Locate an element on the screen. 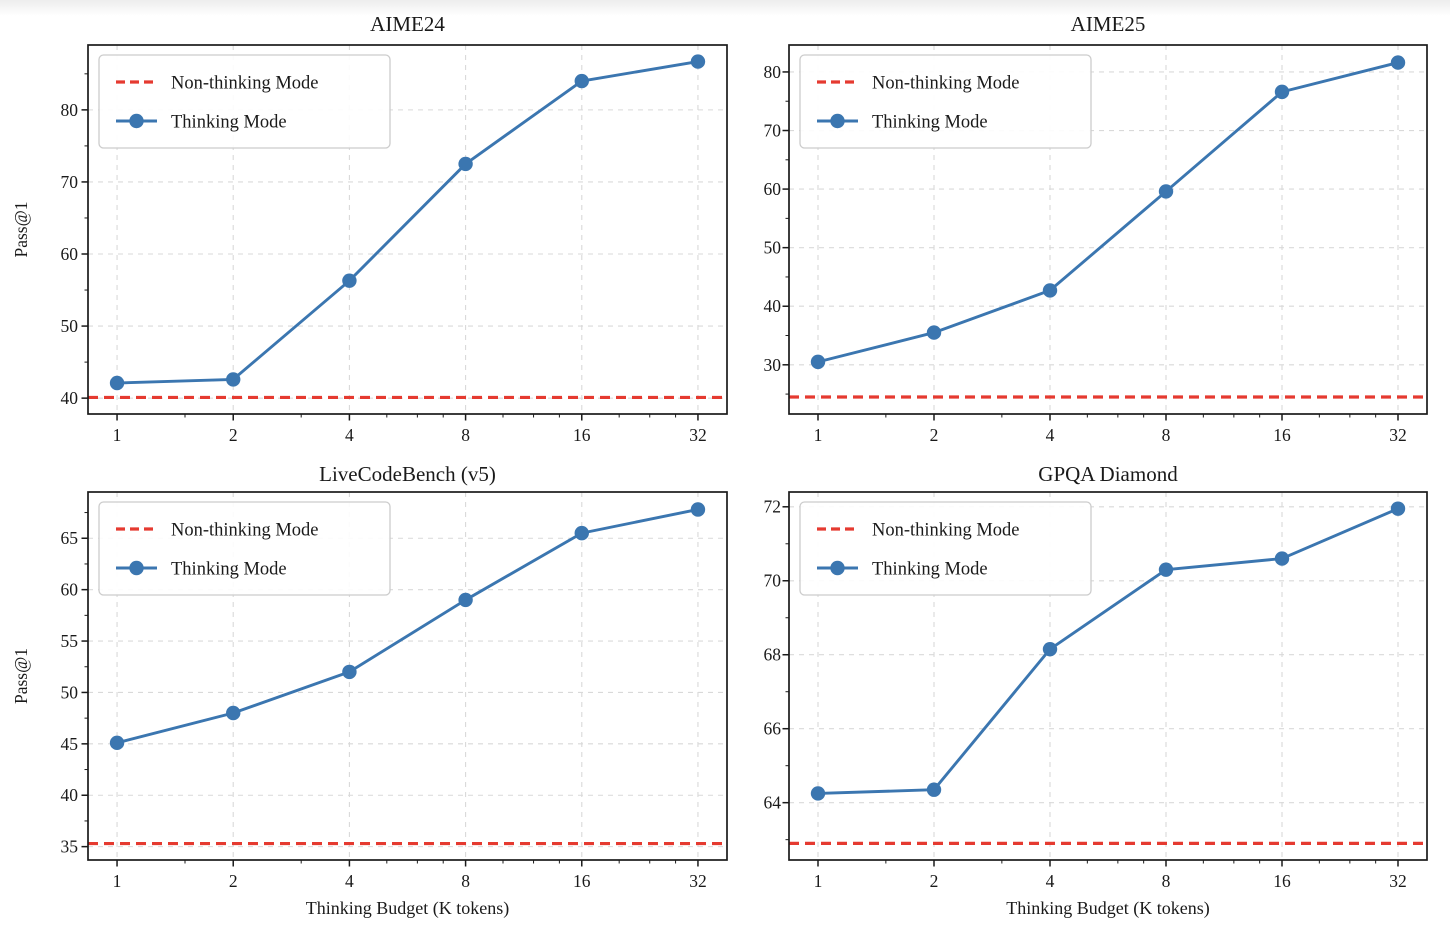  y-axis-tick-label: 55 is located at coordinates (70, 641).